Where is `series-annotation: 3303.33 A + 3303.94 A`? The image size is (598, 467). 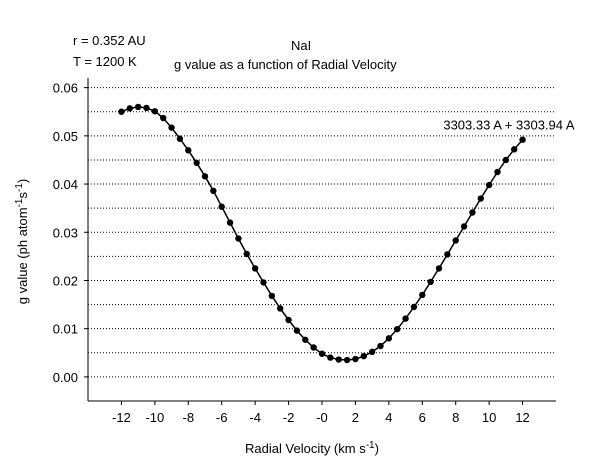 series-annotation: 3303.33 A + 3303.94 A is located at coordinates (509, 125).